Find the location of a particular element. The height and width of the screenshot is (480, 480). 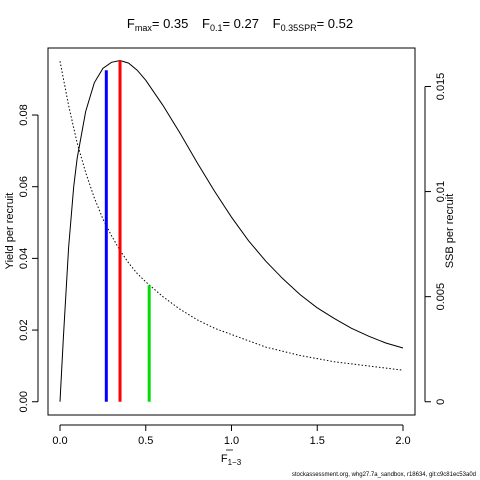

y-axis-right: 0 0.005 0.01 0.015 is located at coordinates (435, 239).